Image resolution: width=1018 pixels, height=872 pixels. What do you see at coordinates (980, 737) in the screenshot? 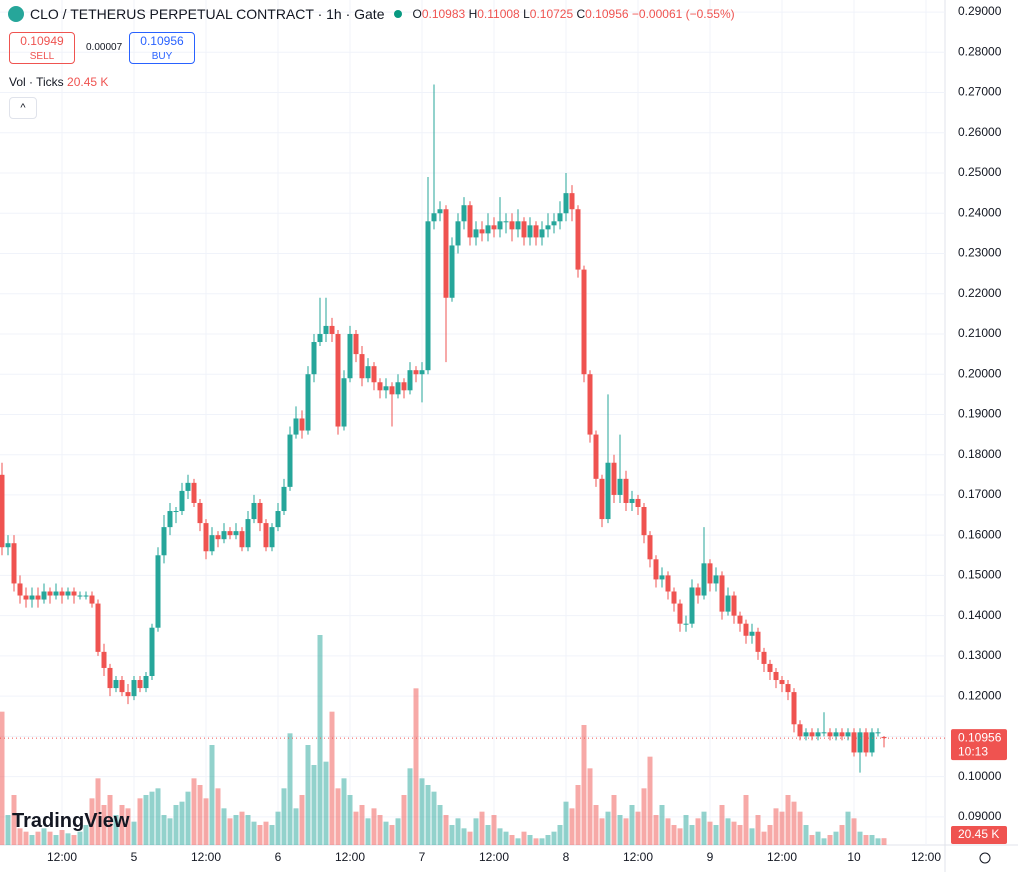
I see `last-price-label: 0.10956` at bounding box center [980, 737].